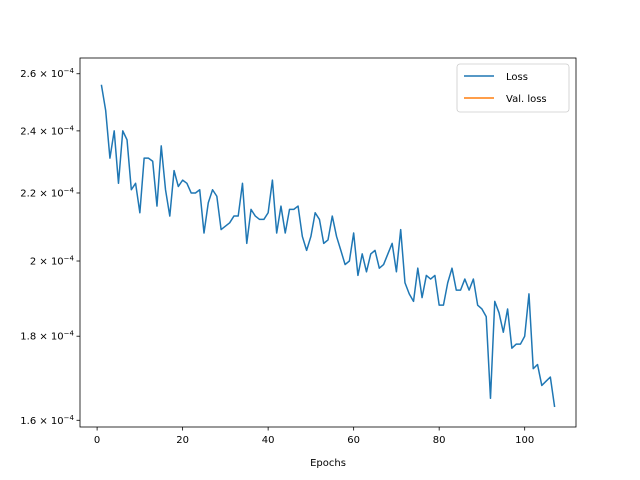 Image resolution: width=640 pixels, height=480 pixels. I want to click on x-tick-label: 0, so click(97, 440).